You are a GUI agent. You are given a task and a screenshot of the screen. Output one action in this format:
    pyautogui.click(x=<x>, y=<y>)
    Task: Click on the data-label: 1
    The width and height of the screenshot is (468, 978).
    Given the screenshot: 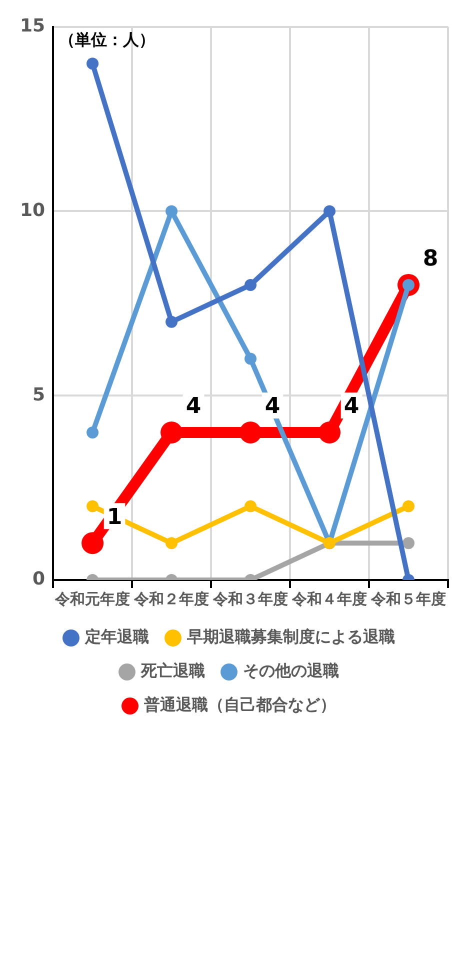 What is the action you would take?
    pyautogui.click(x=114, y=517)
    